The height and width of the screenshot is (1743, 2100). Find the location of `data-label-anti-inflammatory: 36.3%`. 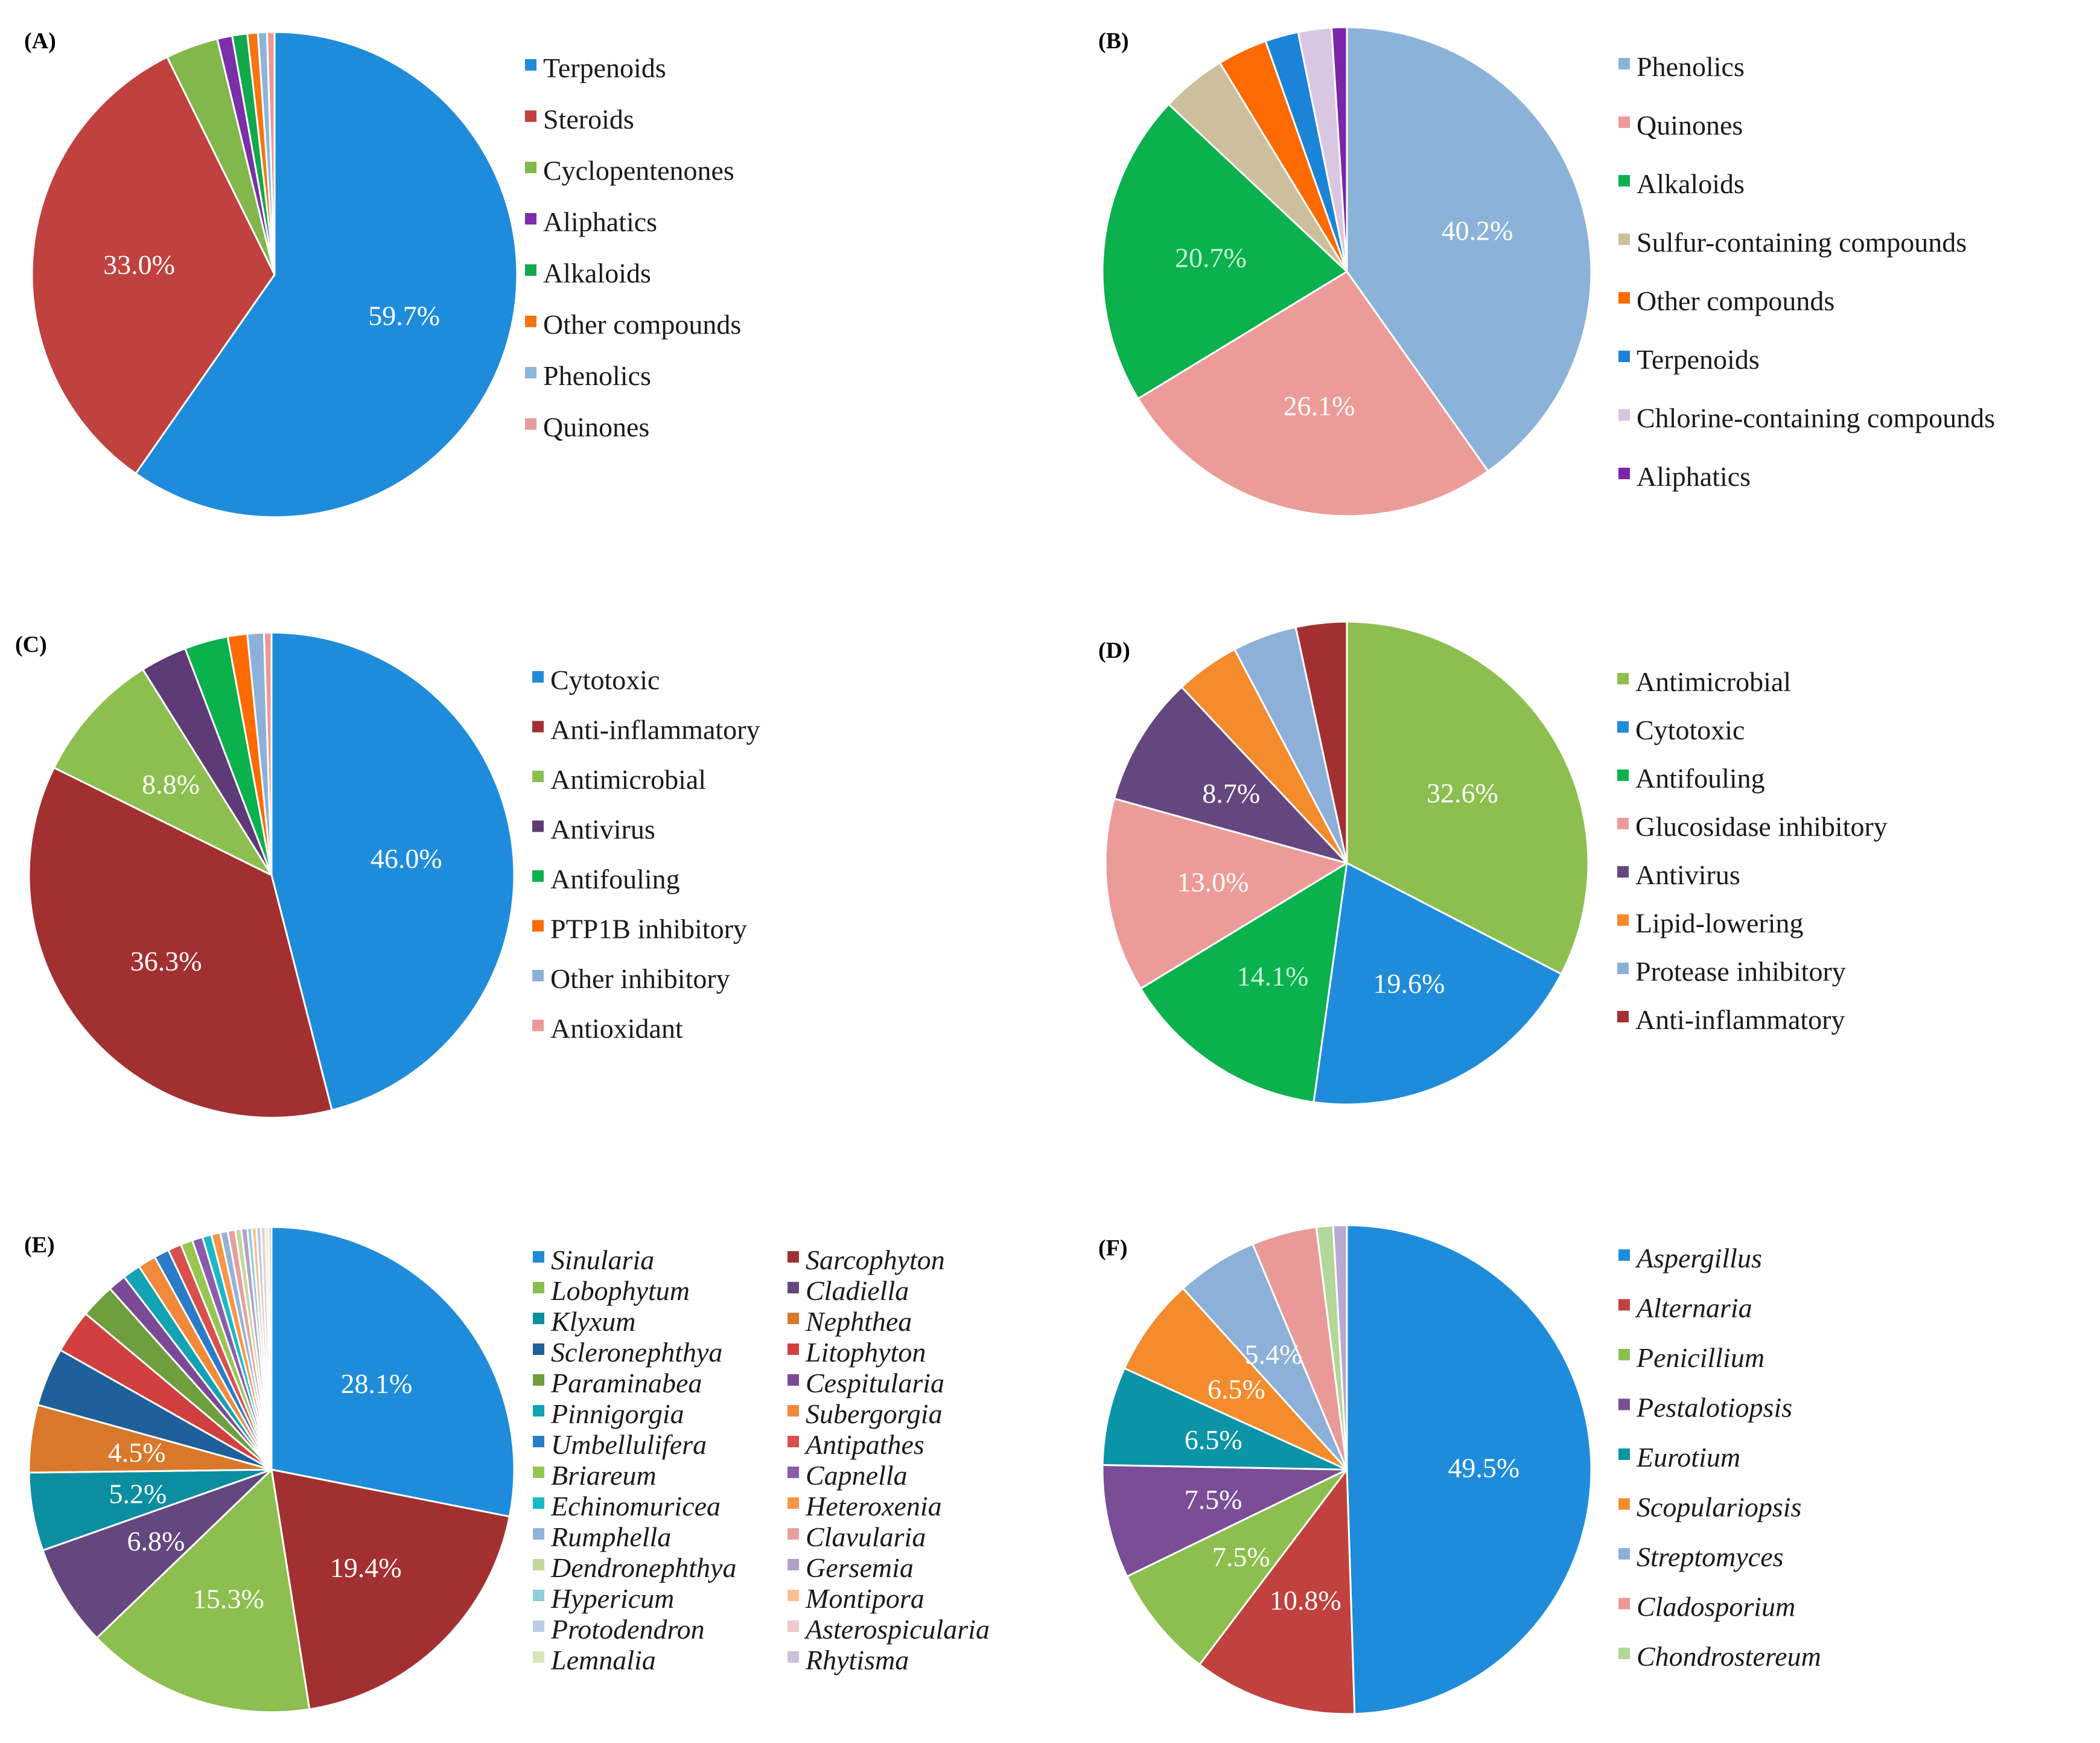

data-label-anti-inflammatory: 36.3% is located at coordinates (166, 961).